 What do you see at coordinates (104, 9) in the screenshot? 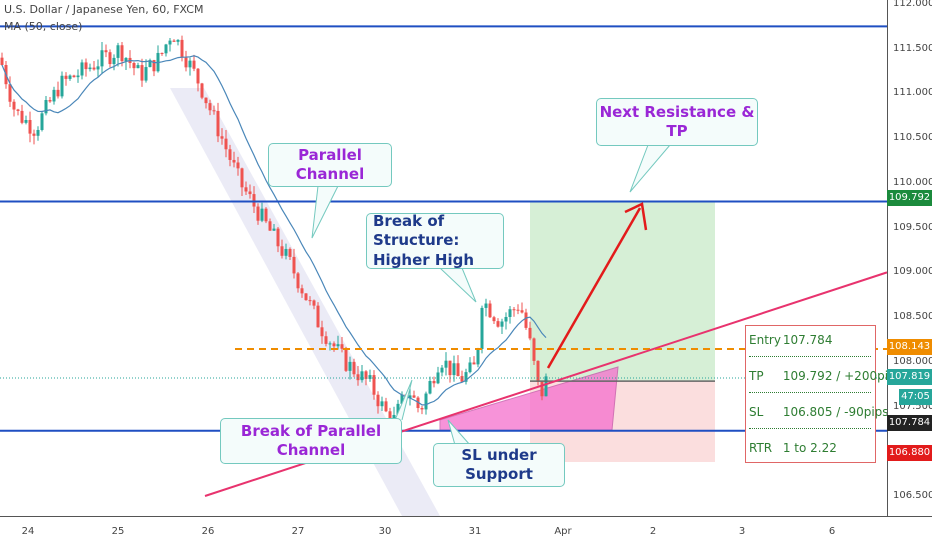
I see `symbol-title: U.S. Dollar / Japanese Yen, 60, FXCM` at bounding box center [104, 9].